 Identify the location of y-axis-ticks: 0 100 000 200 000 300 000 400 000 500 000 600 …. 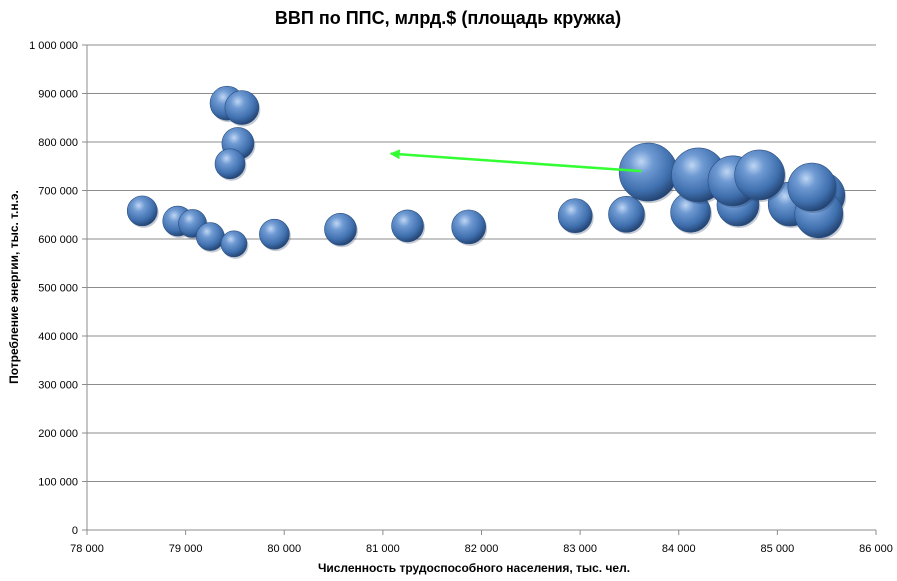
(58, 288).